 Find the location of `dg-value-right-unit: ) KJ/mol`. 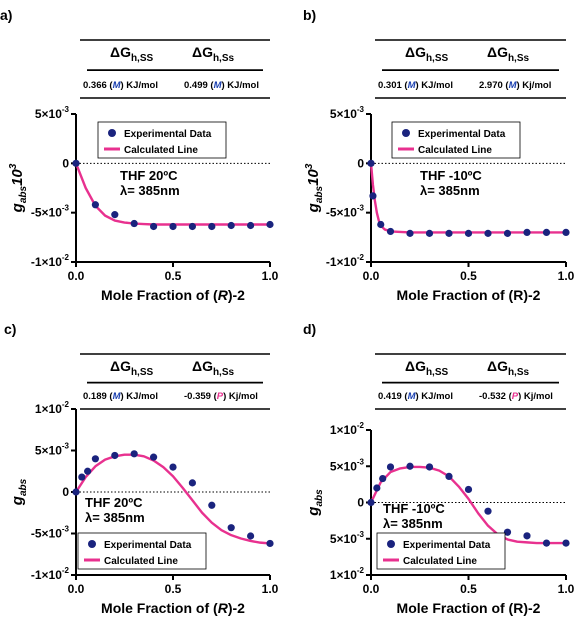

dg-value-right-unit: ) KJ/mol is located at coordinates (240, 85).